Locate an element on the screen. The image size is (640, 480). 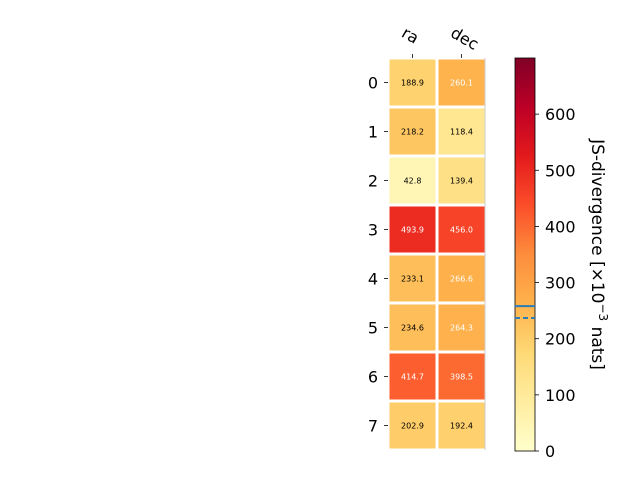
cell-value-label: 264.3 is located at coordinates (461, 328).